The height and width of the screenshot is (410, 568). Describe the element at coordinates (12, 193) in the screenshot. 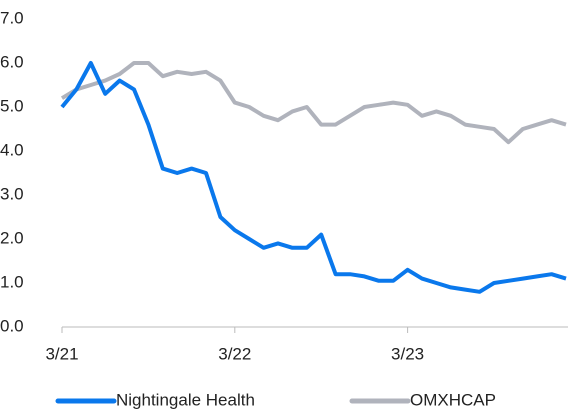

I see `y-tick-label: 3.0` at that location.